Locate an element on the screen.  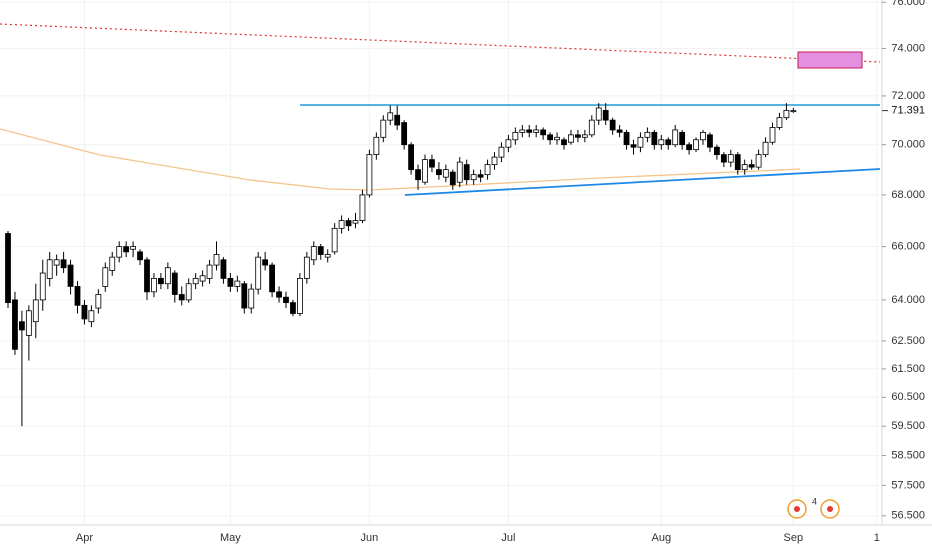
y-tick-label: 57.500 is located at coordinates (908, 485).